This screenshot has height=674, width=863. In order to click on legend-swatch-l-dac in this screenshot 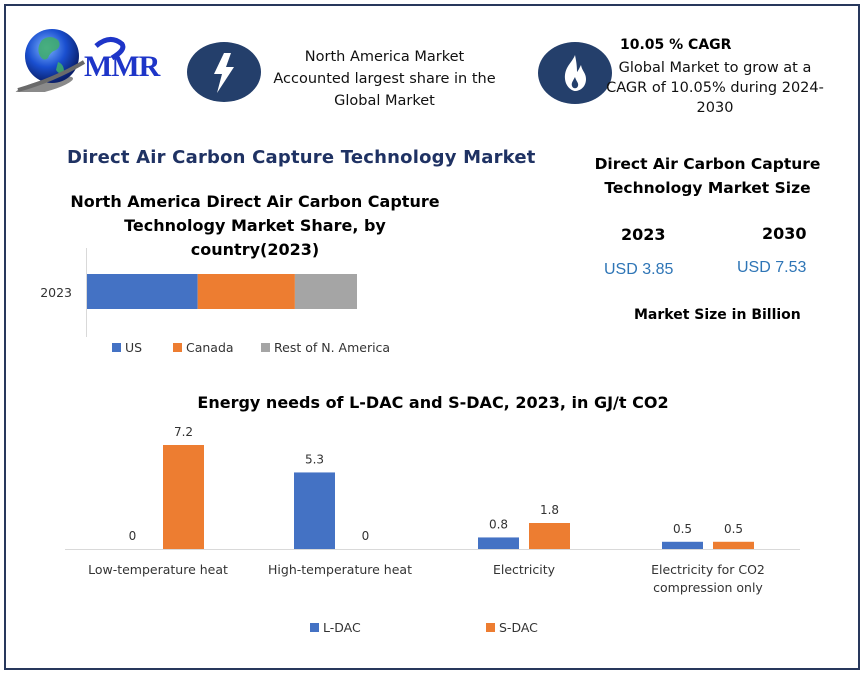, I will do `click(314, 627)`.